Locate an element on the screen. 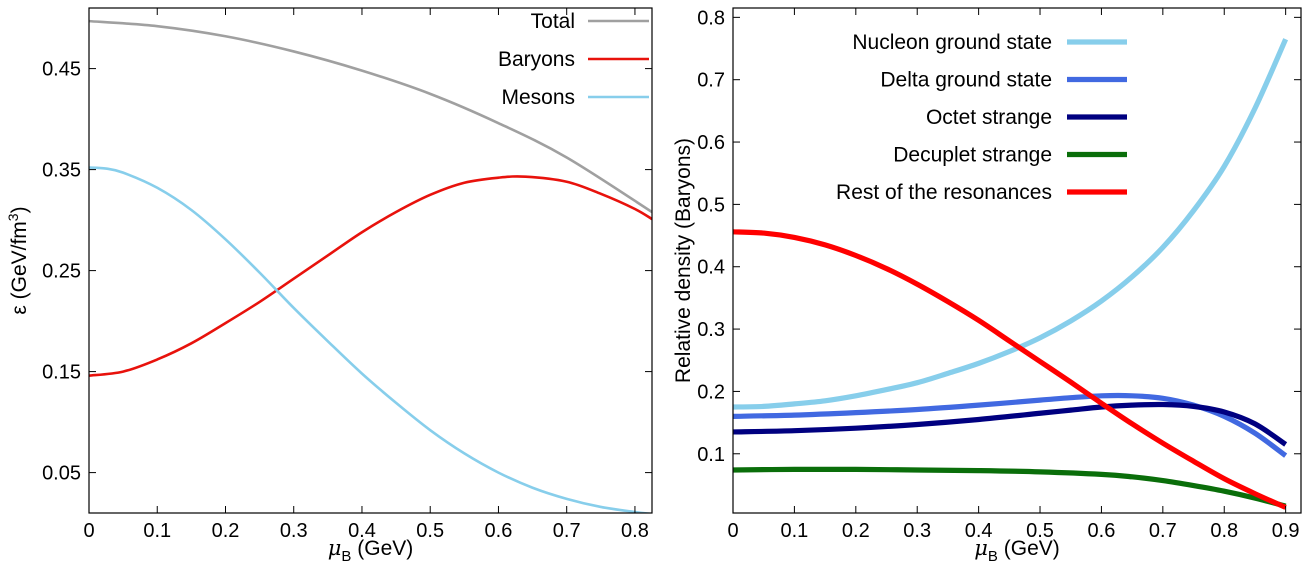  y-tick-label: 0.2 is located at coordinates (711, 392).